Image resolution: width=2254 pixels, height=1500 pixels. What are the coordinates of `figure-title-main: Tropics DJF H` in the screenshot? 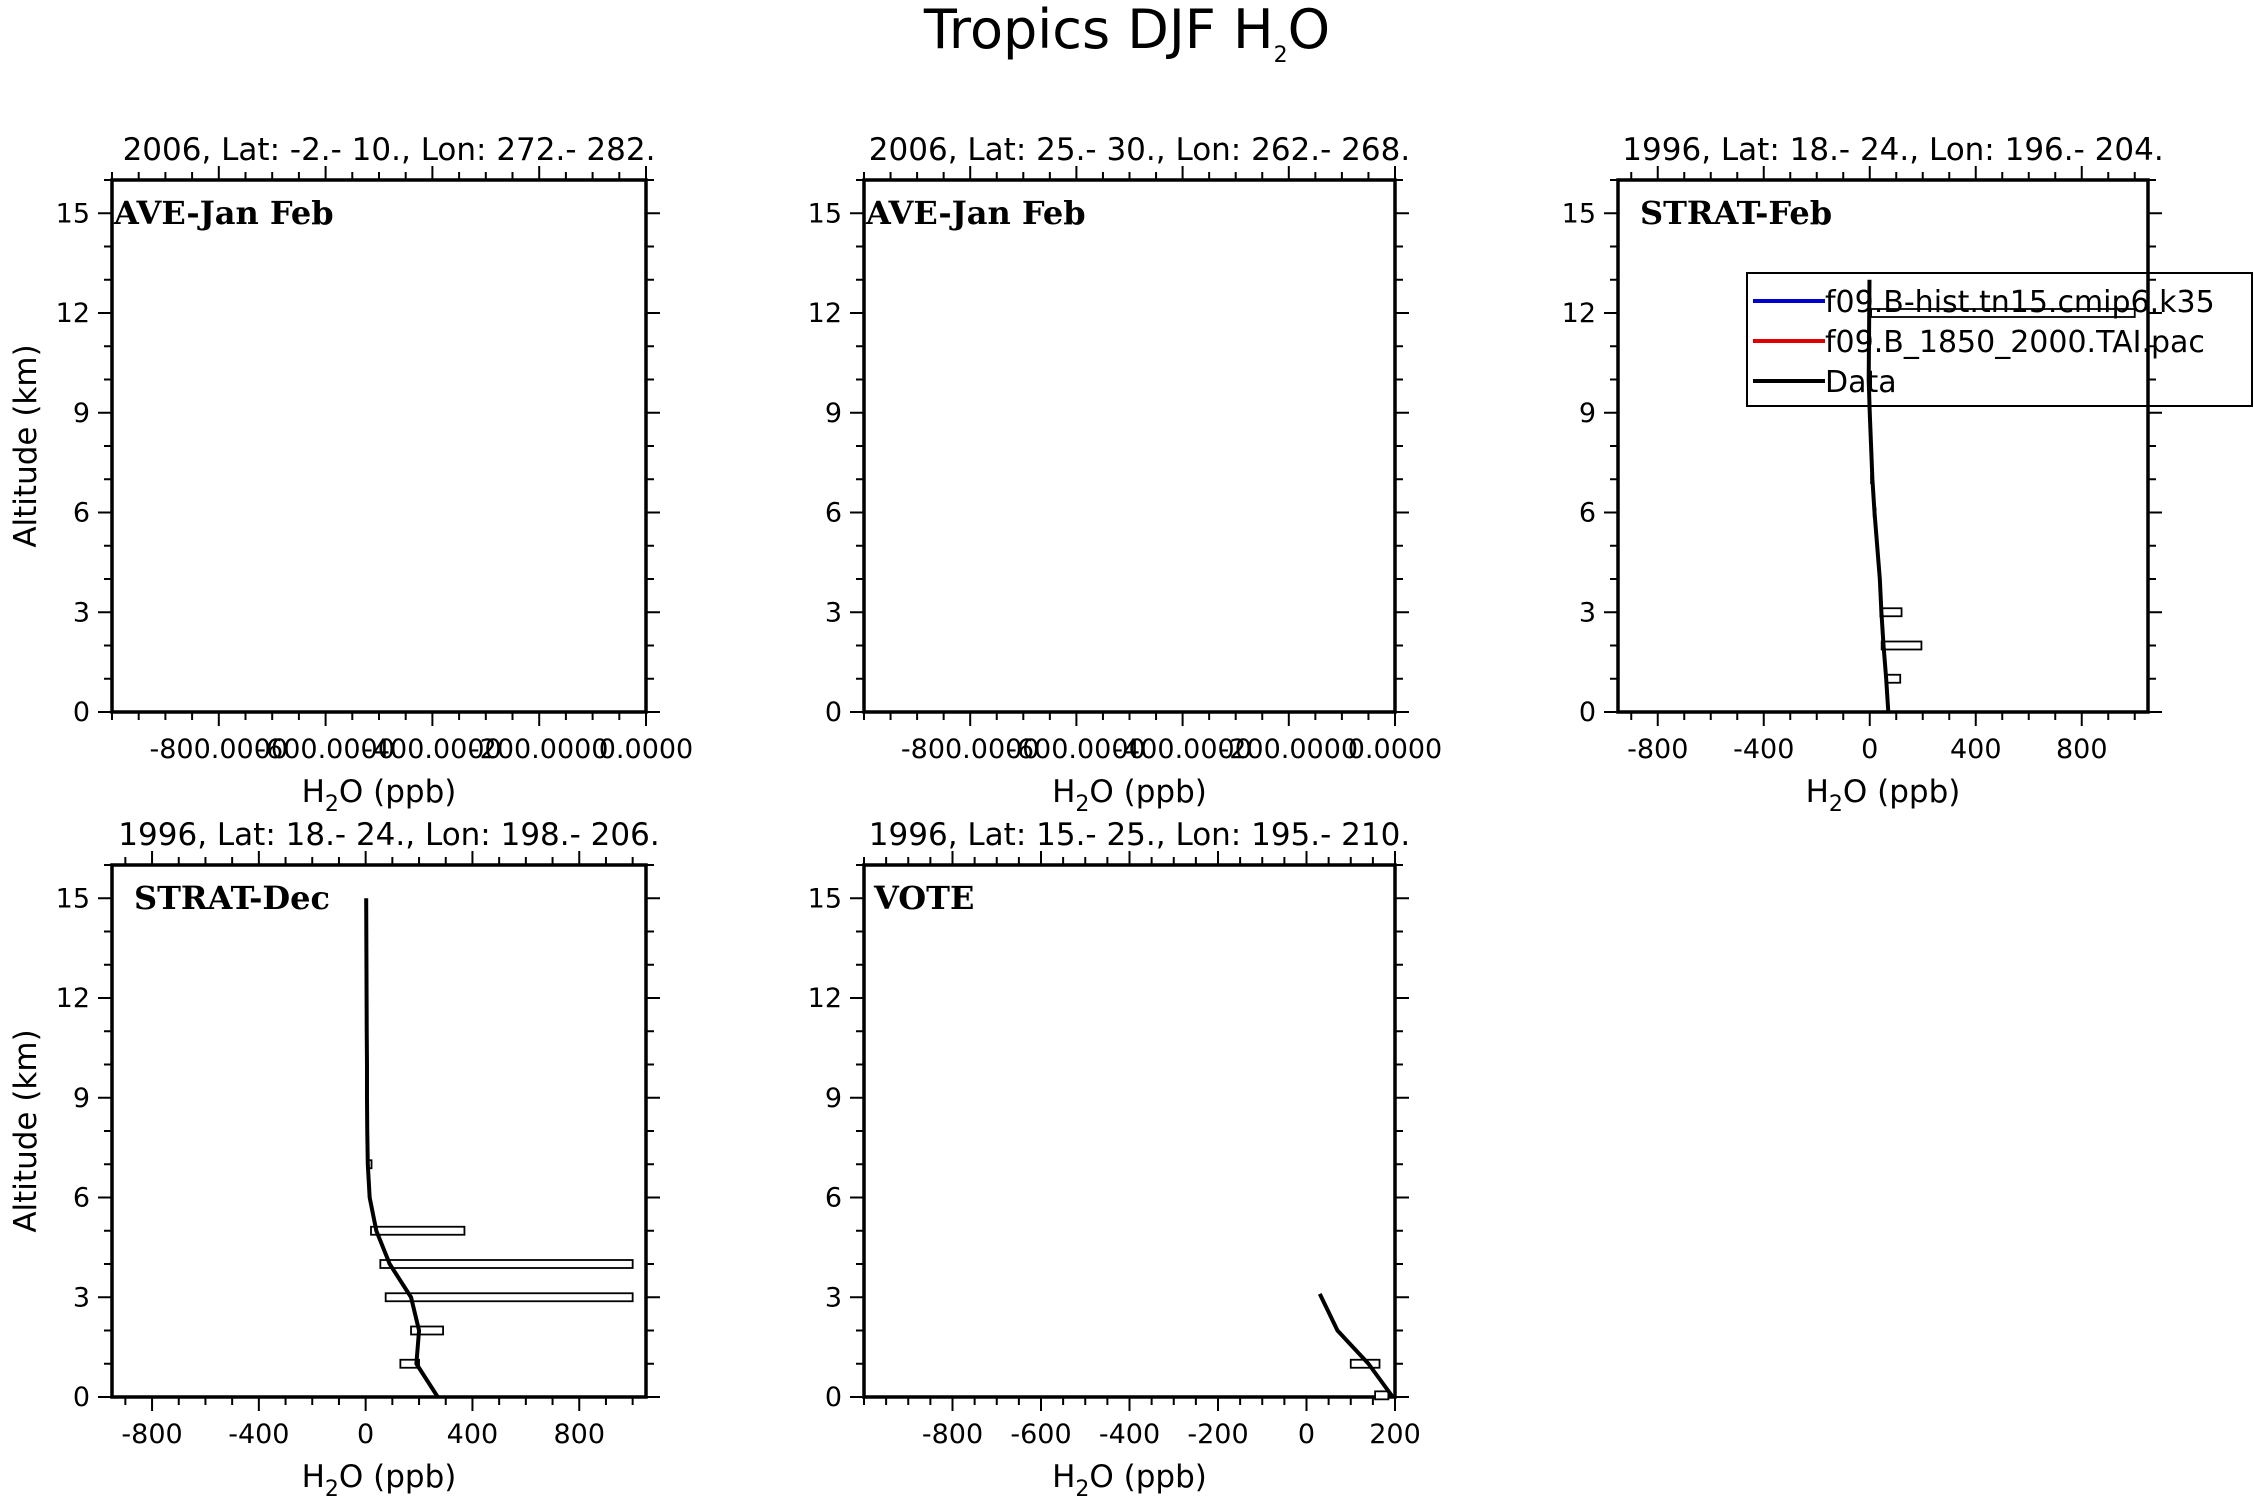 It's located at (1098, 30).